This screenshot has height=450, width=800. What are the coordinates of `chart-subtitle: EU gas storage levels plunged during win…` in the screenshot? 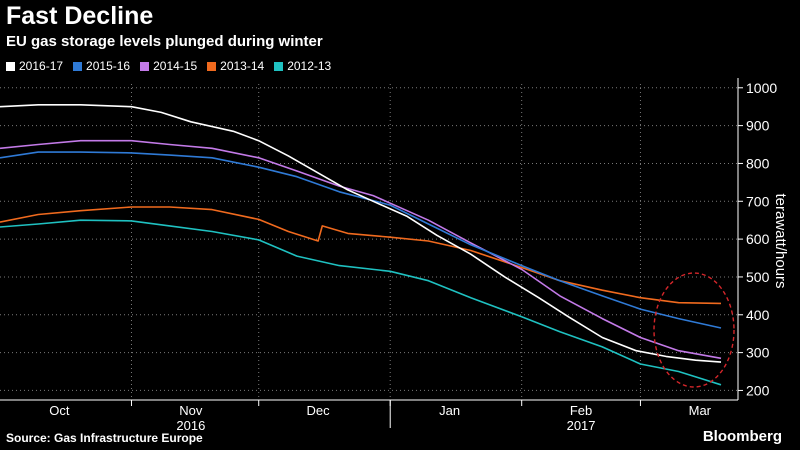 It's located at (164, 41).